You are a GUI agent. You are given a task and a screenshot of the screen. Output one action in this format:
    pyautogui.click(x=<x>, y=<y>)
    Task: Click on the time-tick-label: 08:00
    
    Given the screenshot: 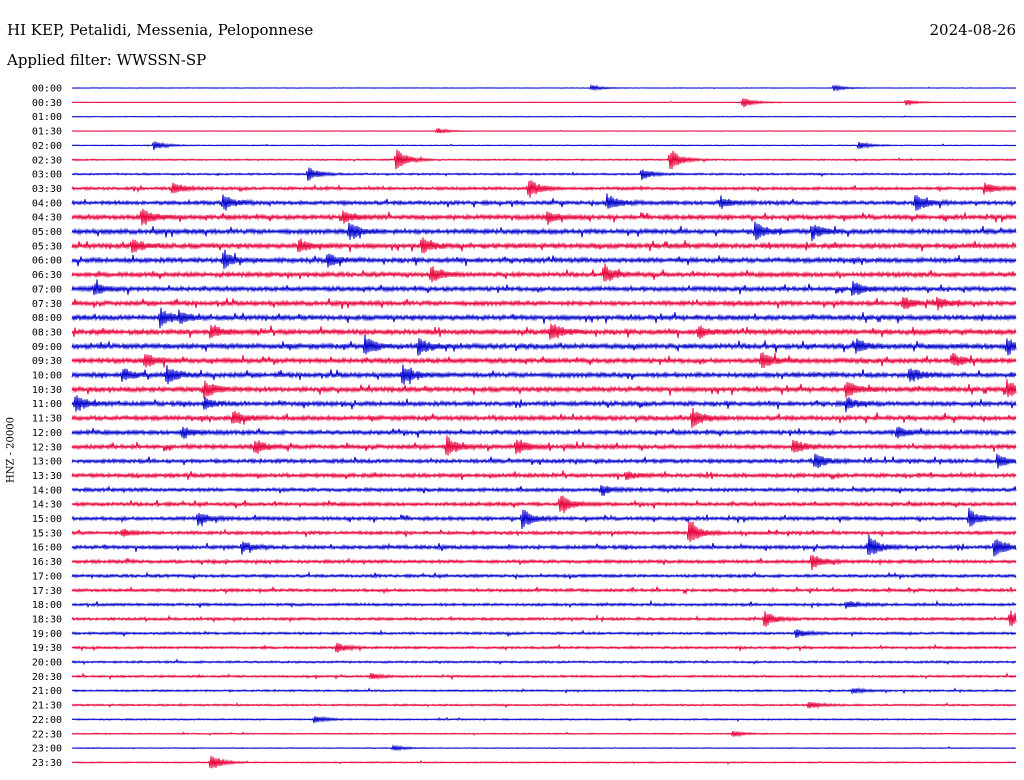 What is the action you would take?
    pyautogui.click(x=47, y=318)
    